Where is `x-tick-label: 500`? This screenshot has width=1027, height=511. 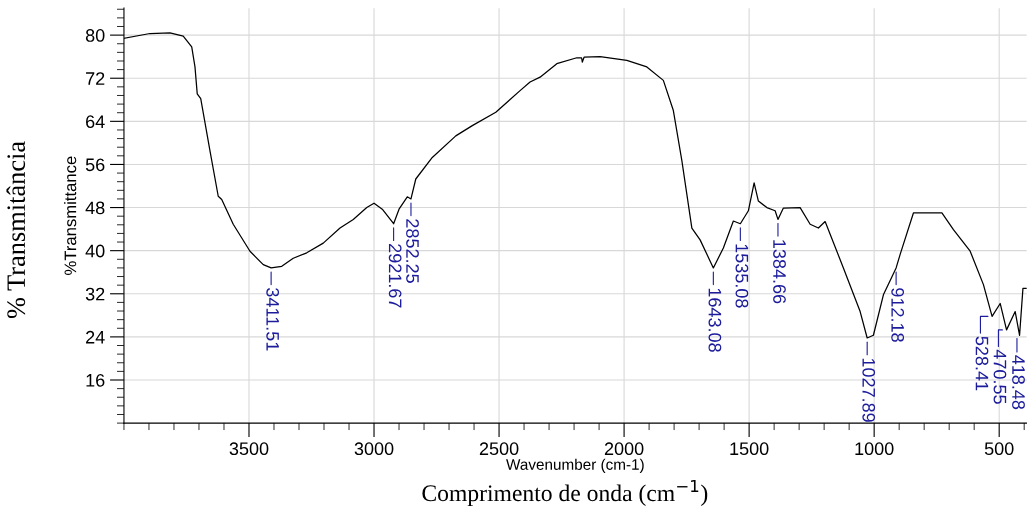
x-tick-label: 500 is located at coordinates (999, 449).